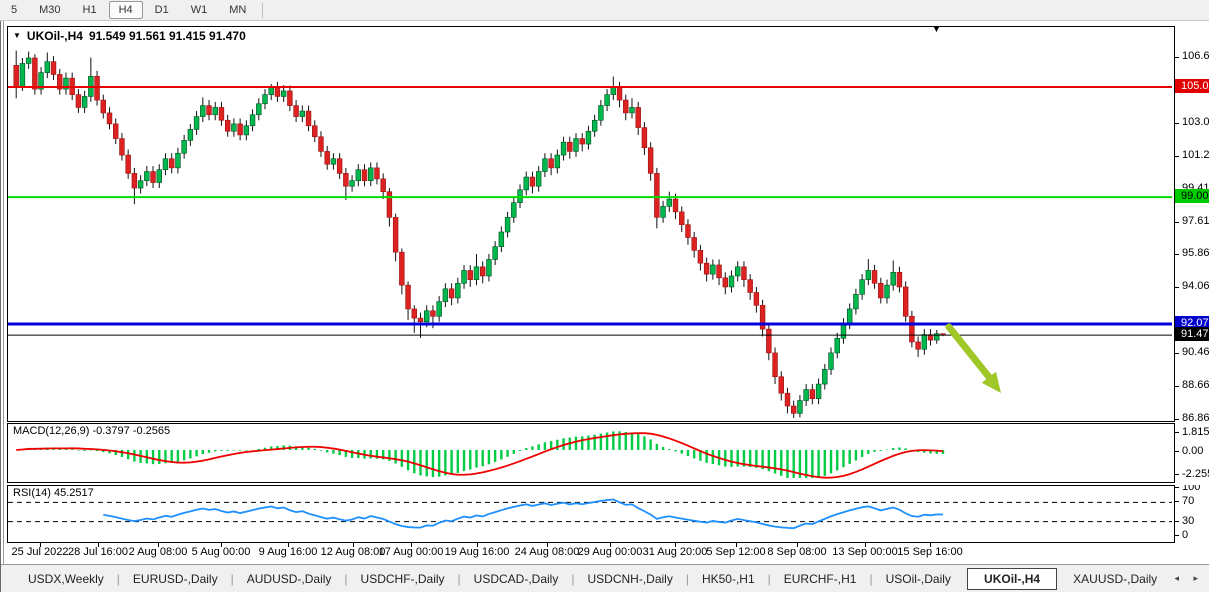 The height and width of the screenshot is (592, 1209). I want to click on chart-tab-audusd-daily: AUDUSD-,Daily, so click(289, 578).